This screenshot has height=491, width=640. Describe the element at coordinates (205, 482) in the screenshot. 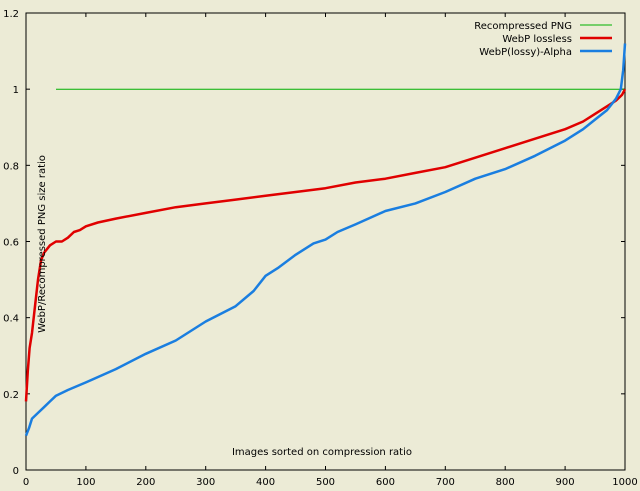

I see `x-tick-label: 300` at that location.